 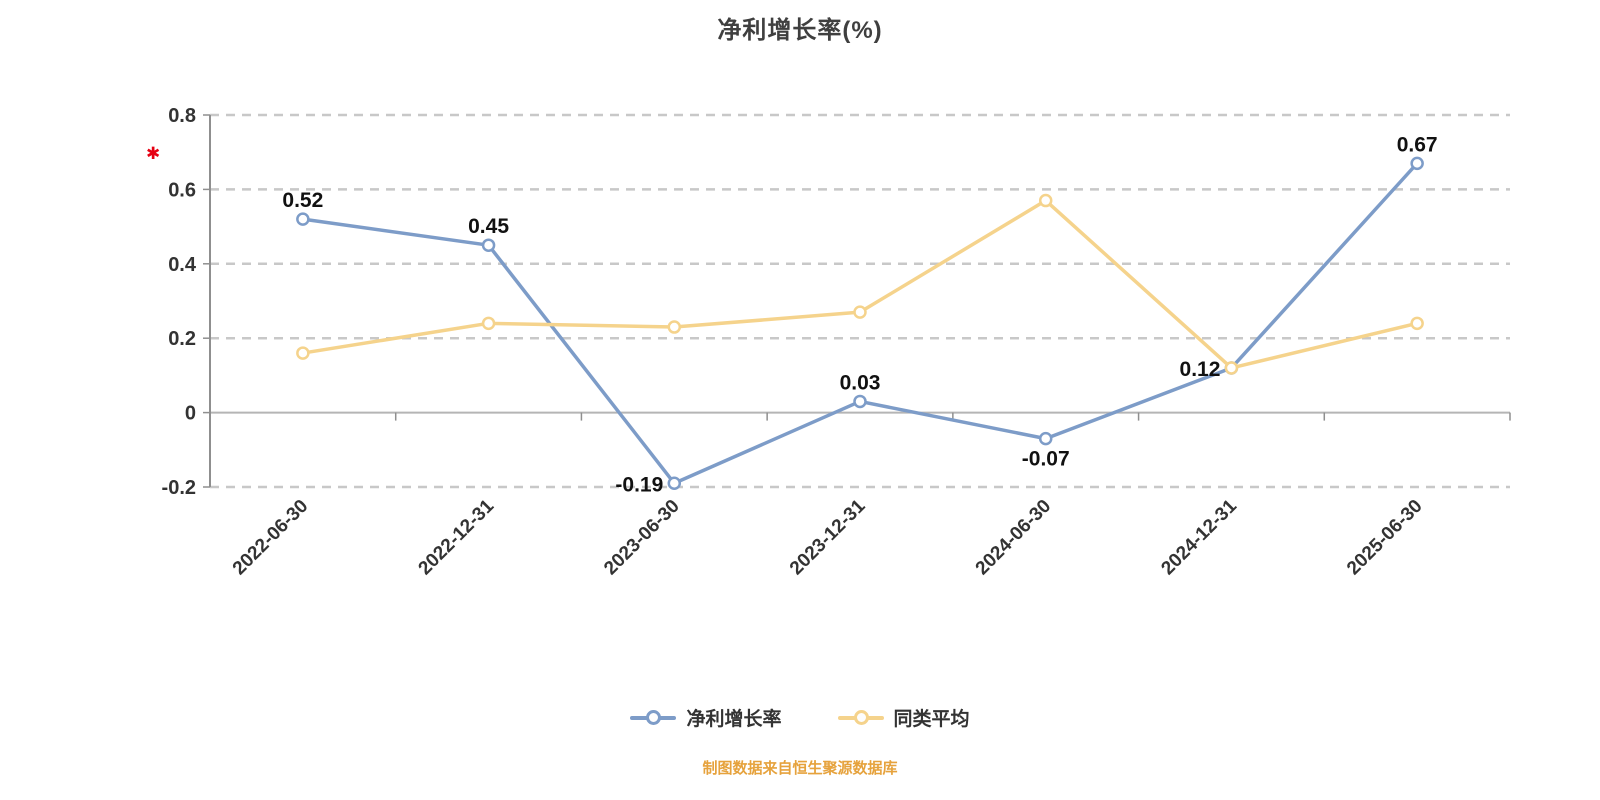 What do you see at coordinates (179, 488) in the screenshot?
I see `y-axis-label: -0.2` at bounding box center [179, 488].